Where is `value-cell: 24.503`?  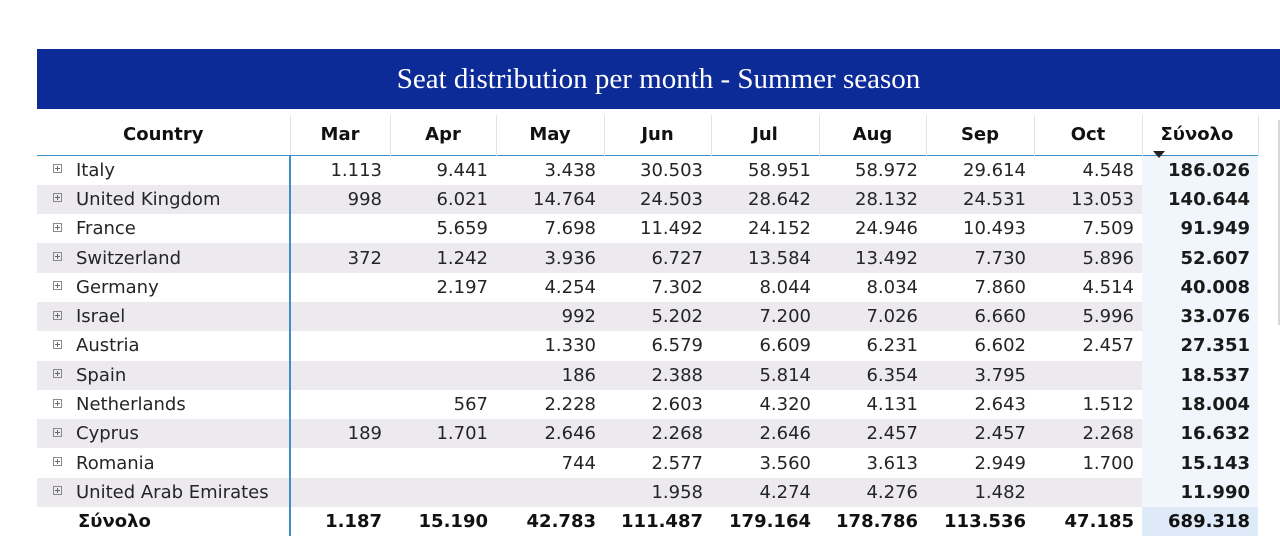 value-cell: 24.503 is located at coordinates (657, 199).